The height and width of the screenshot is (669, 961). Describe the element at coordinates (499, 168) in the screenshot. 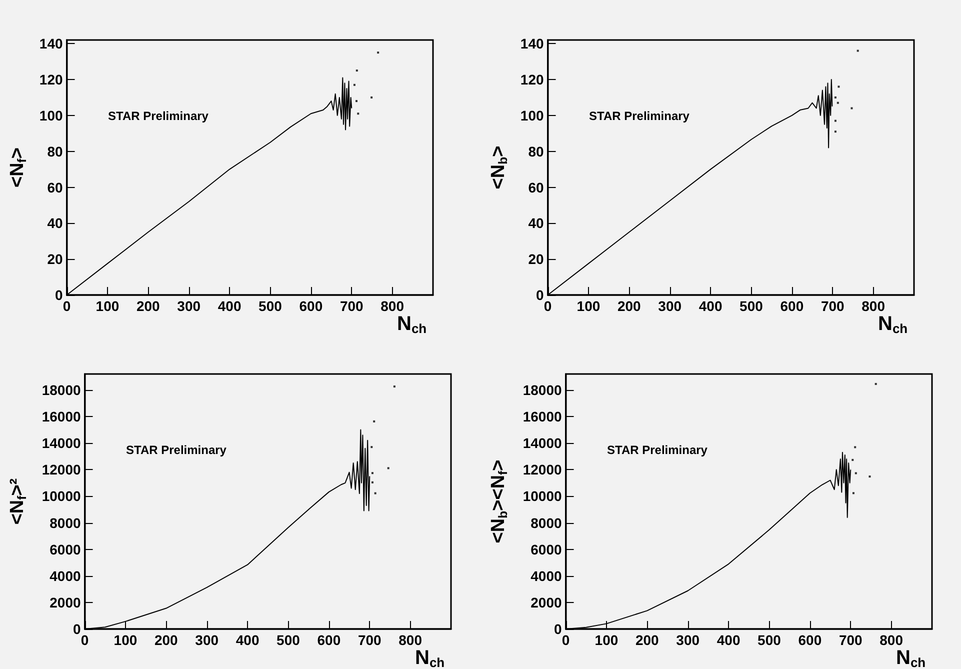

I see `y-axis-title: <Nb>` at that location.